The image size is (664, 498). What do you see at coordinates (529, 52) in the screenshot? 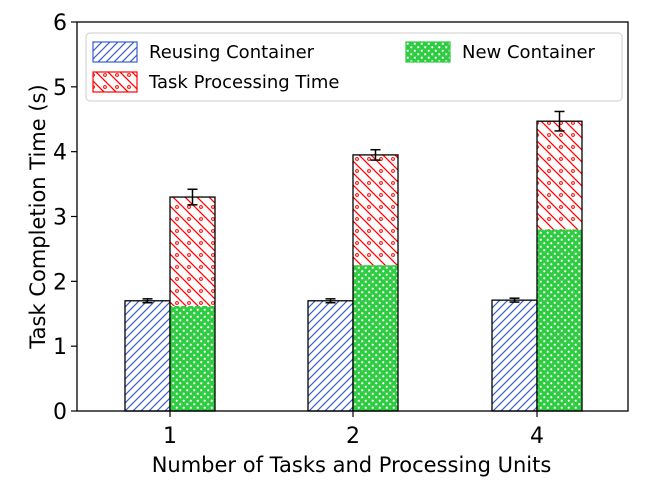
I see `legend-label: New Container` at bounding box center [529, 52].